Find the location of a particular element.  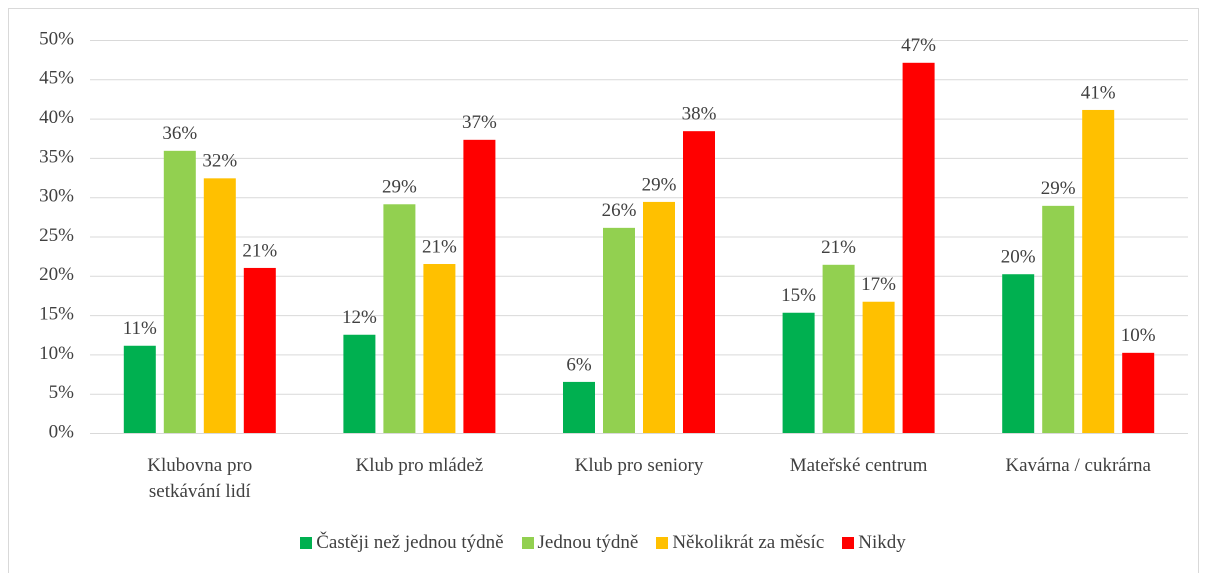

data-label: 47% is located at coordinates (918, 45).